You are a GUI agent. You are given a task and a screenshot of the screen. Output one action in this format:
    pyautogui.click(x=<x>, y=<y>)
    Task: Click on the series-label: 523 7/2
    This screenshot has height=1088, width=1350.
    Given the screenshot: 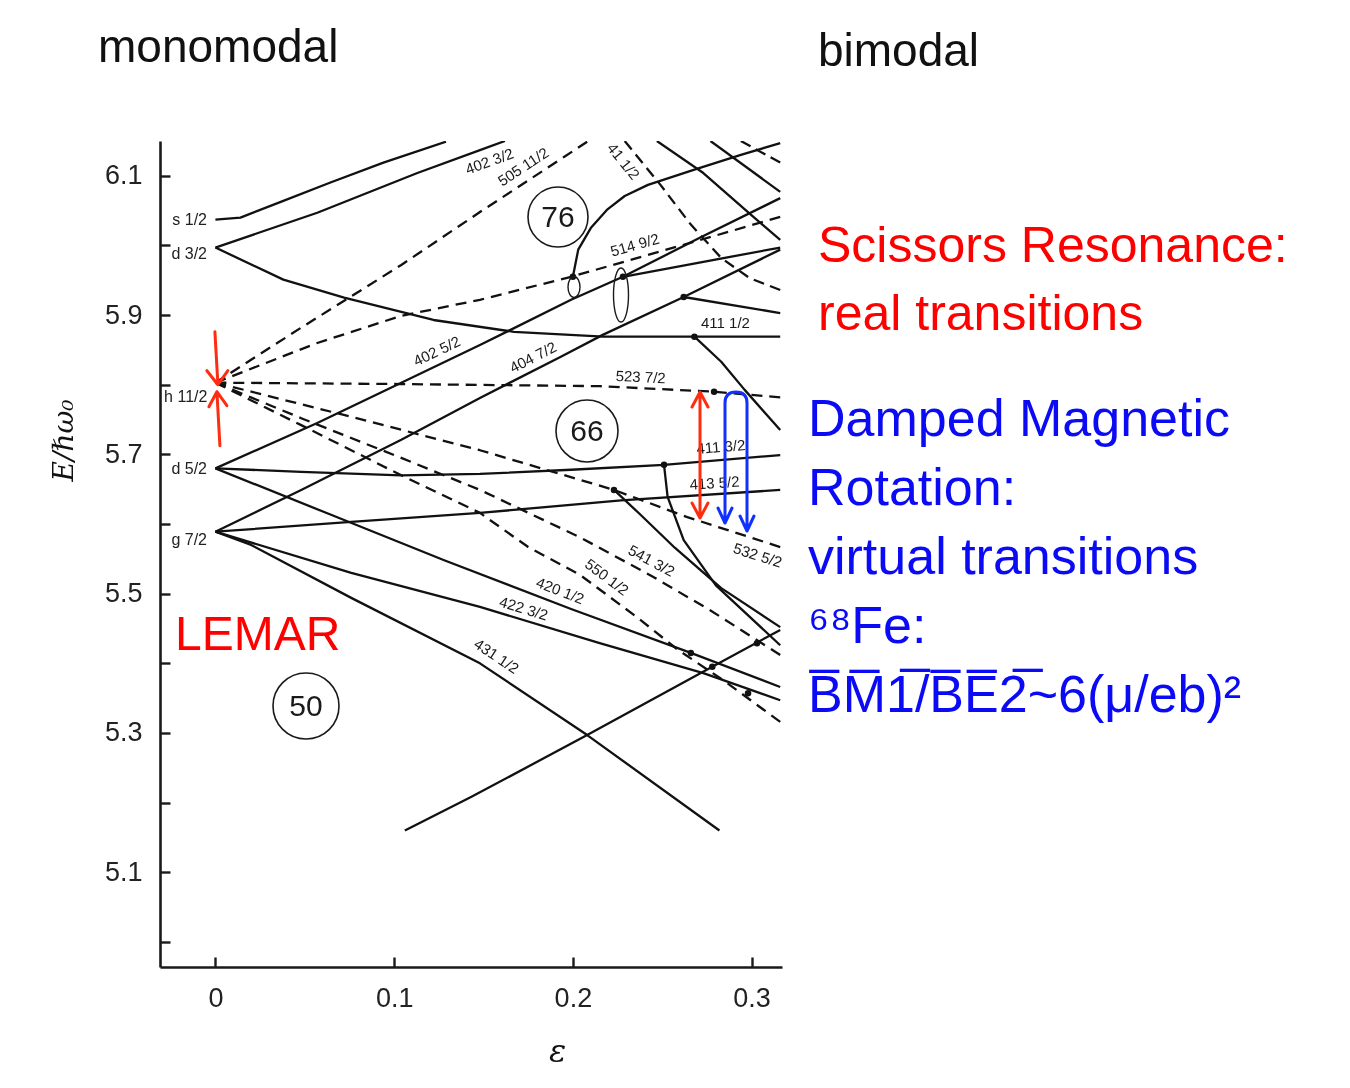 What is the action you would take?
    pyautogui.click(x=641, y=376)
    